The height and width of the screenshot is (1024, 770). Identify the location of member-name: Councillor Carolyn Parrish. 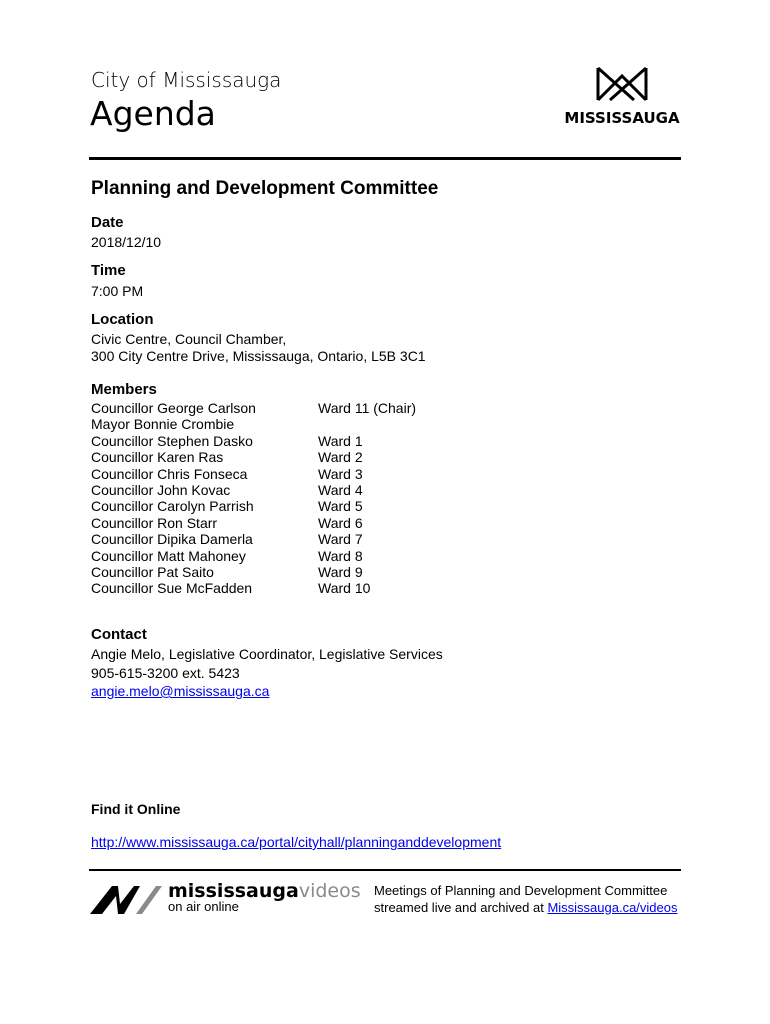
(172, 506).